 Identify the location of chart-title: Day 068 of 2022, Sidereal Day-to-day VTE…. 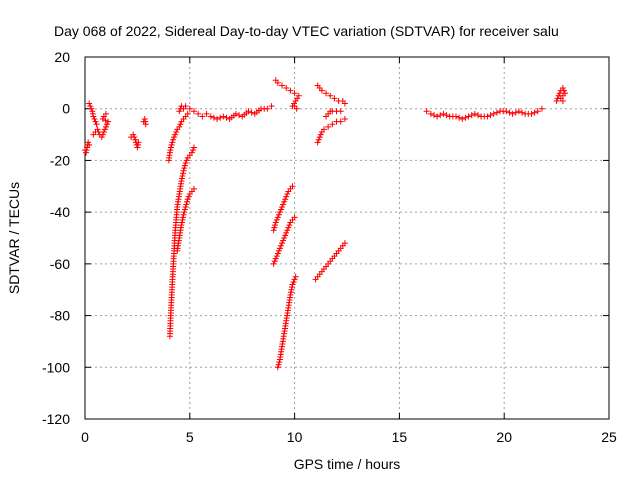
(306, 31).